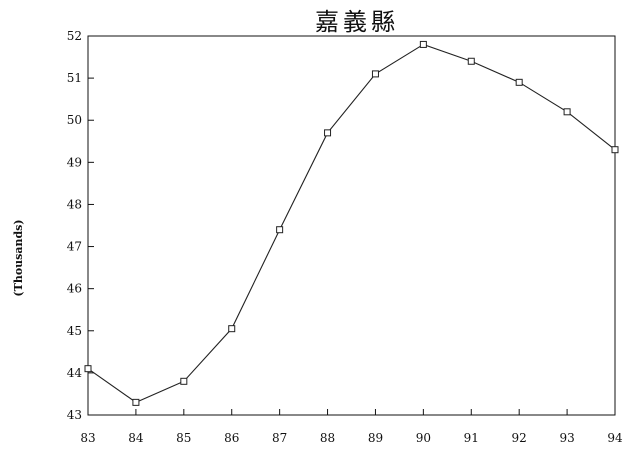  Describe the element at coordinates (357, 22) in the screenshot. I see `chart-title: 嘉義縣` at that location.